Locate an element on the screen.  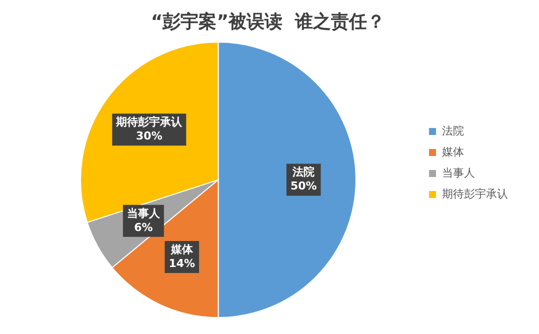
slice-label: 媒体 is located at coordinates (182, 249).